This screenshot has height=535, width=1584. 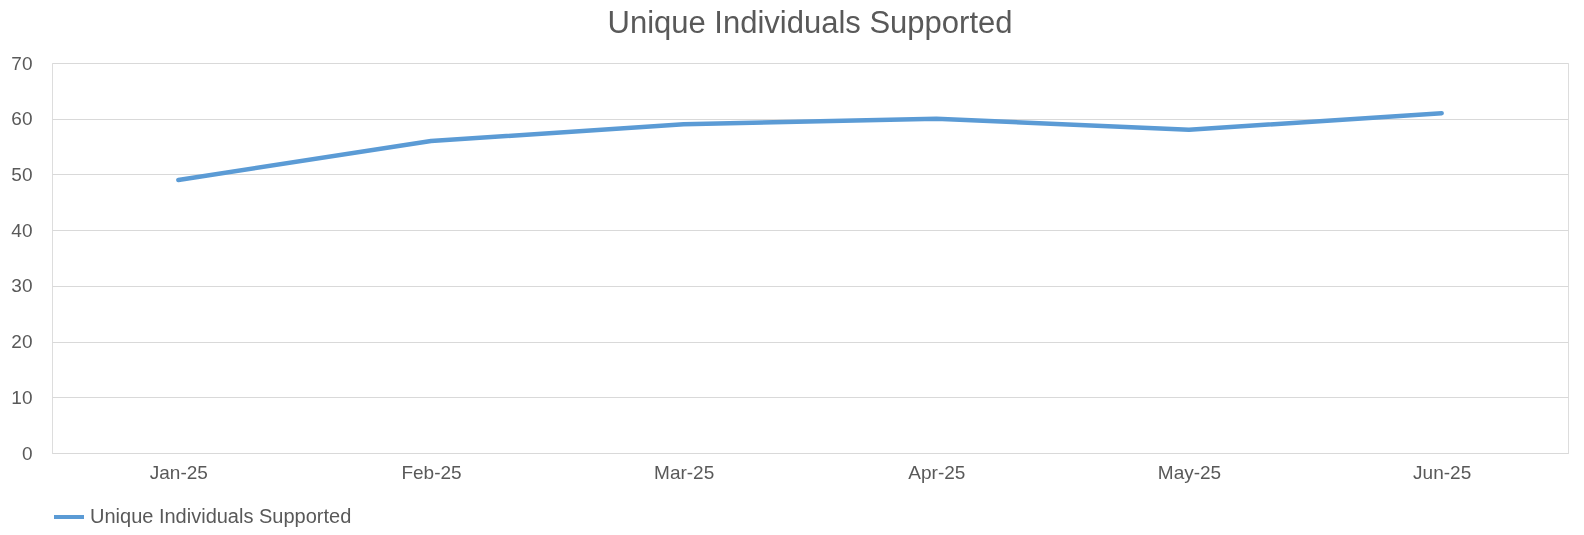 I want to click on y-tick-label: 40, so click(x=22, y=230).